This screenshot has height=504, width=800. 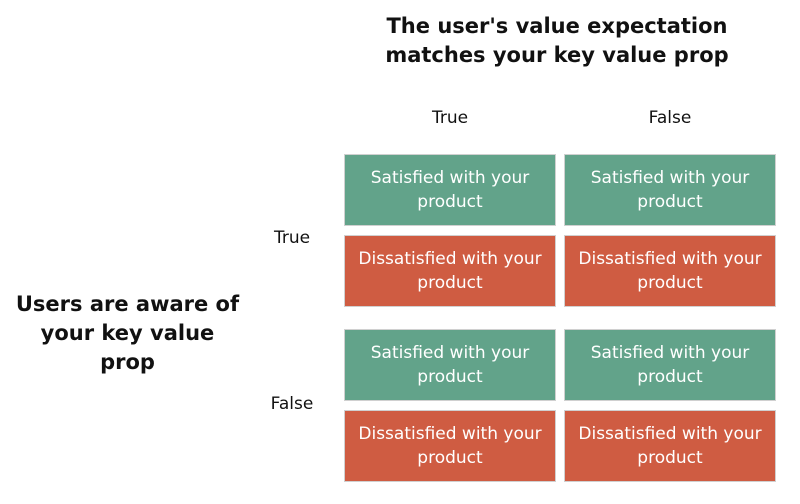 I want to click on cell-false-true-satisfied: Satisfied with your product, so click(x=450, y=365).